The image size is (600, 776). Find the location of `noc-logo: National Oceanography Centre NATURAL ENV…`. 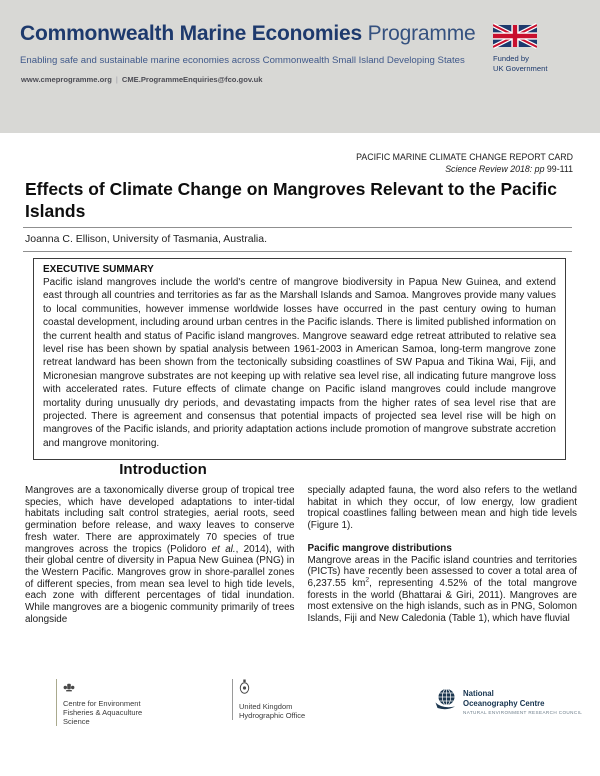

noc-logo: National Oceanography Centre NATURAL ENV… is located at coordinates (508, 702).